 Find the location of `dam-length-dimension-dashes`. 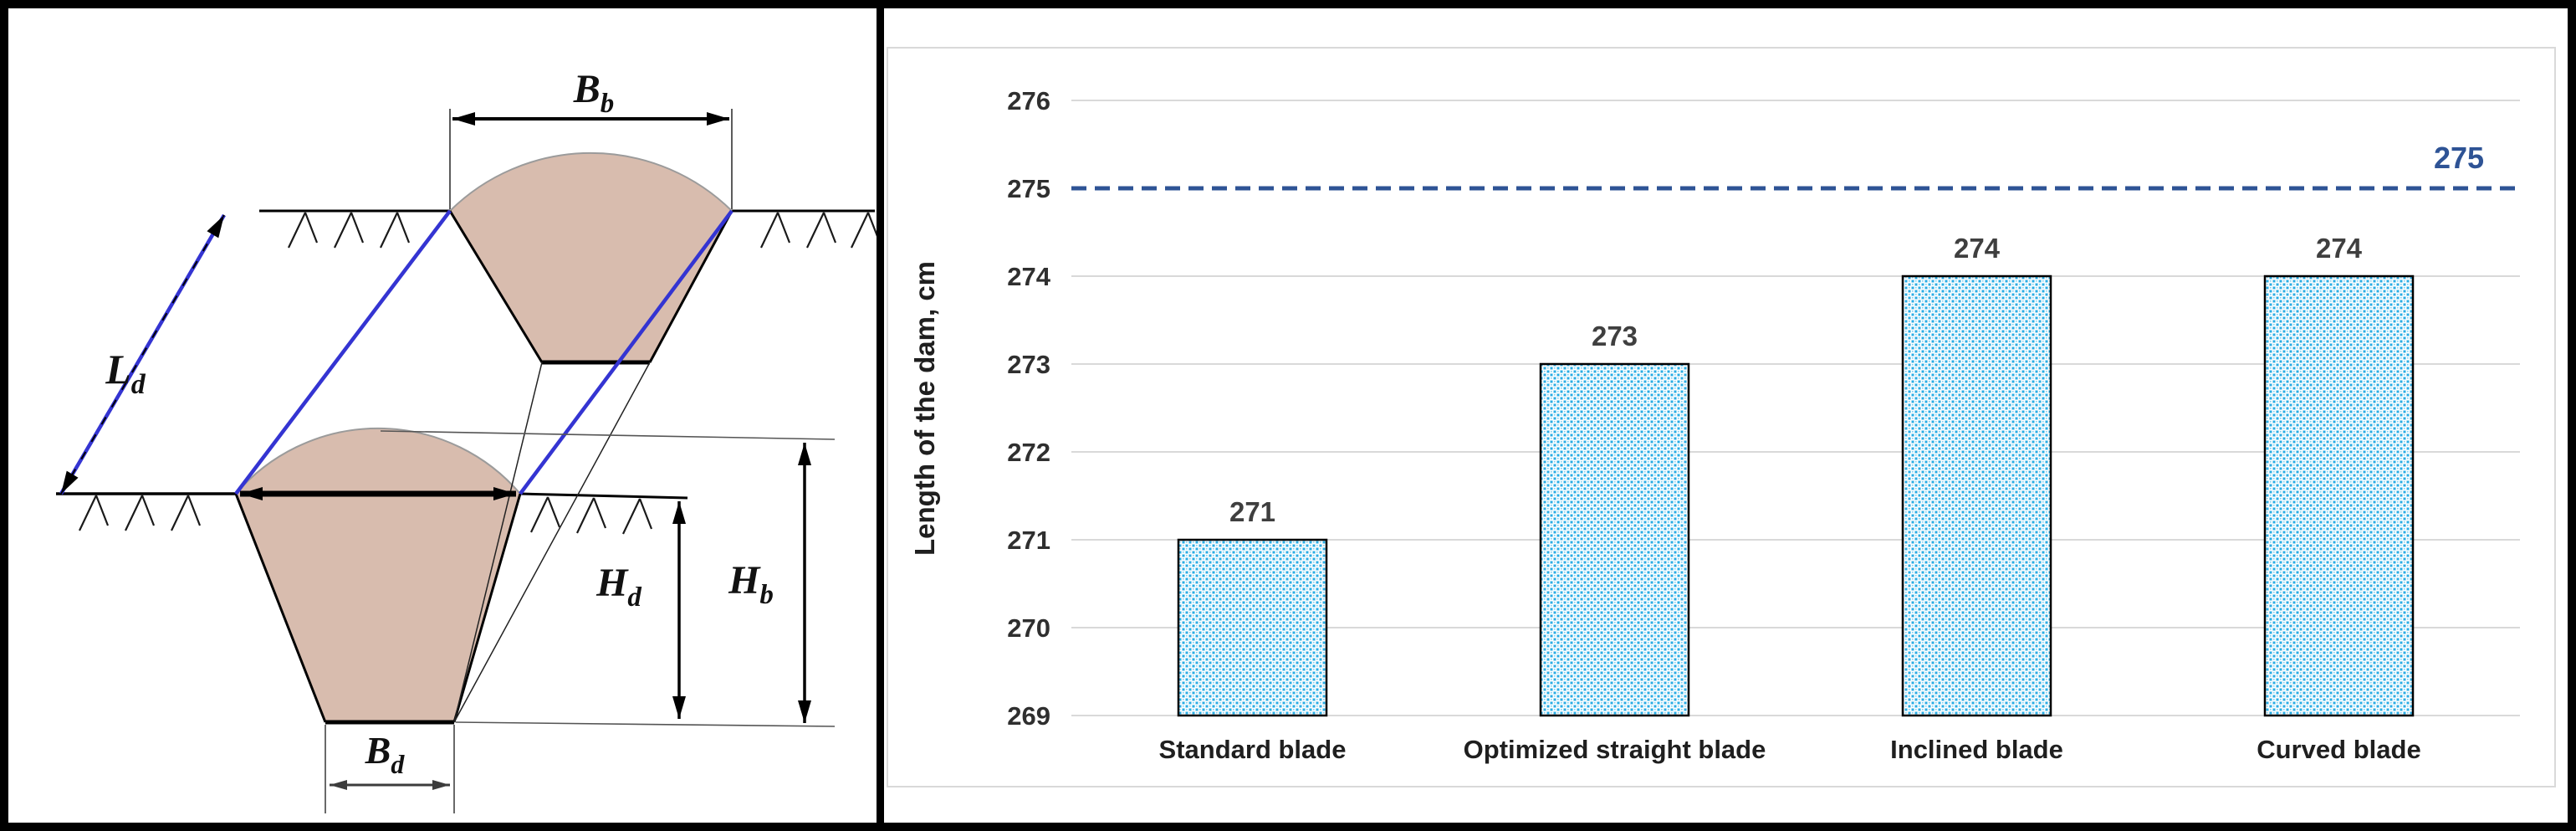

dam-length-dimension-dashes is located at coordinates (142, 355).